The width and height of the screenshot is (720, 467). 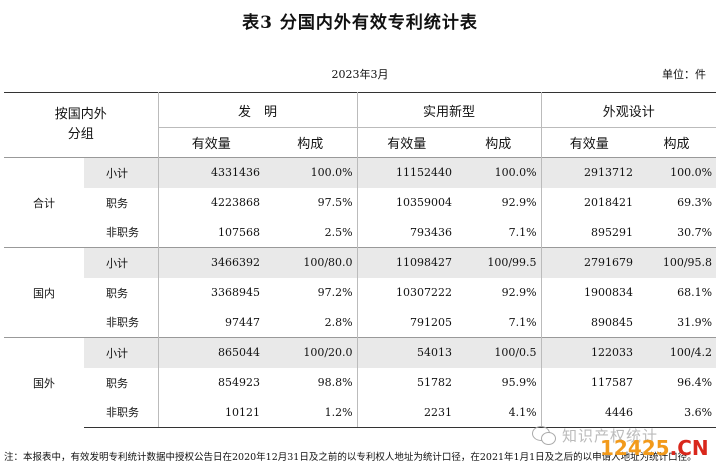 I want to click on invention-share-cell: 1.2%, so click(x=311, y=412).